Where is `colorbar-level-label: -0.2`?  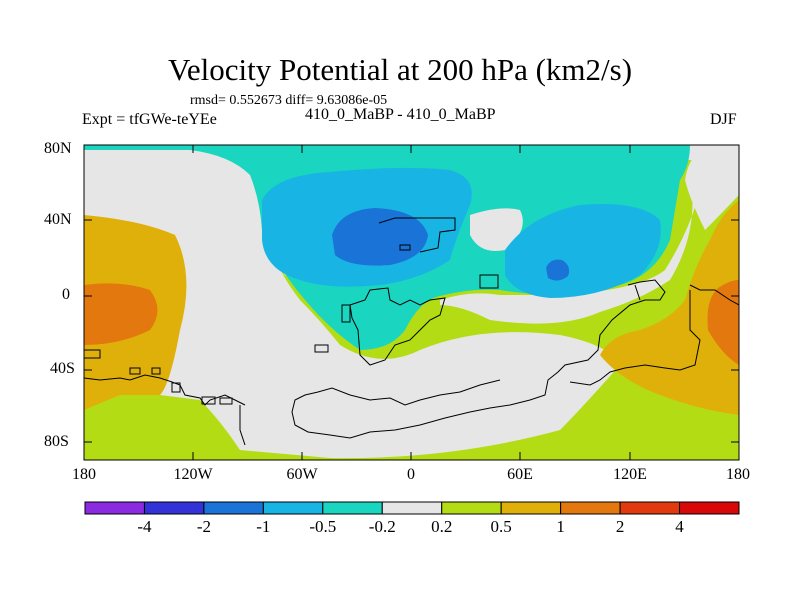
colorbar-level-label: -0.2 is located at coordinates (382, 526).